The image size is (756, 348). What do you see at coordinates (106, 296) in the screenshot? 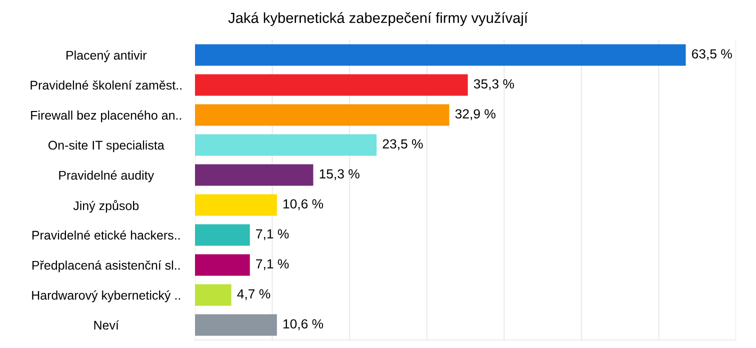
I see `y-tick-label: Hardwarový kybernetický ..` at bounding box center [106, 296].